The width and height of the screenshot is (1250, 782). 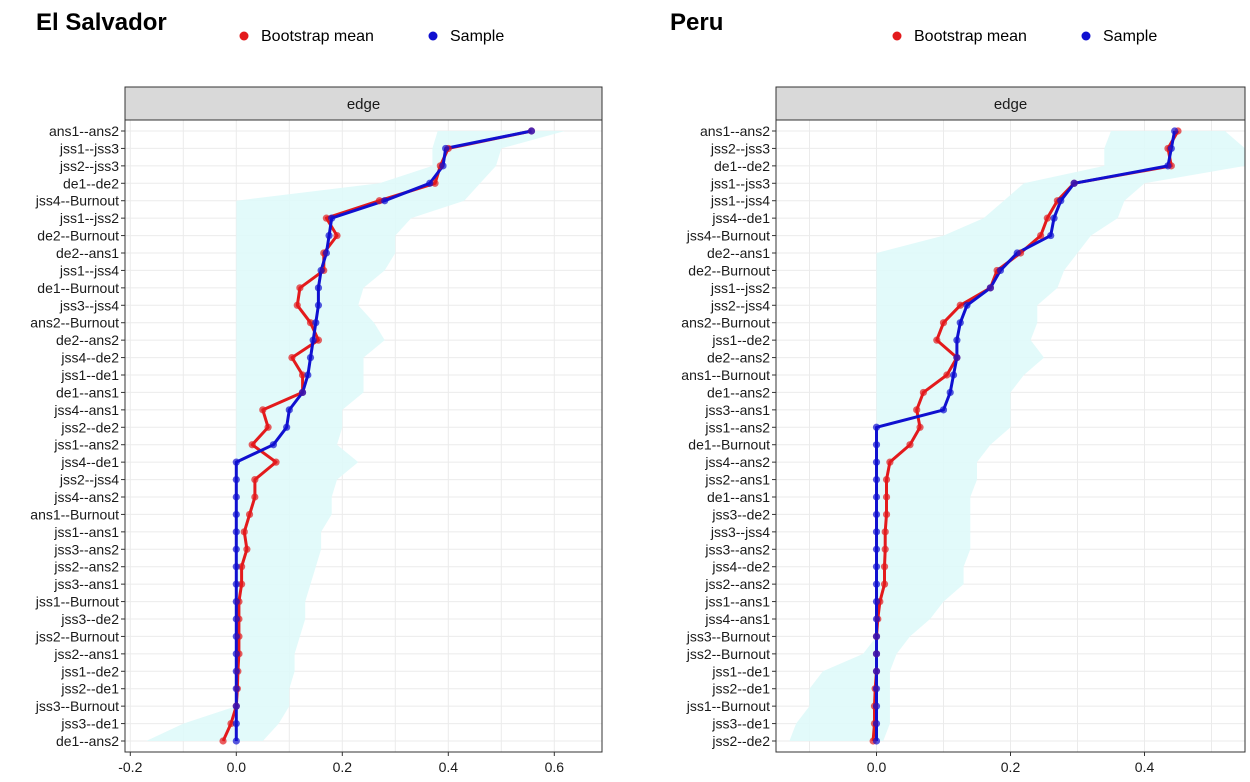 What do you see at coordinates (86, 497) in the screenshot?
I see `y-tick-label: jss4--ans2` at bounding box center [86, 497].